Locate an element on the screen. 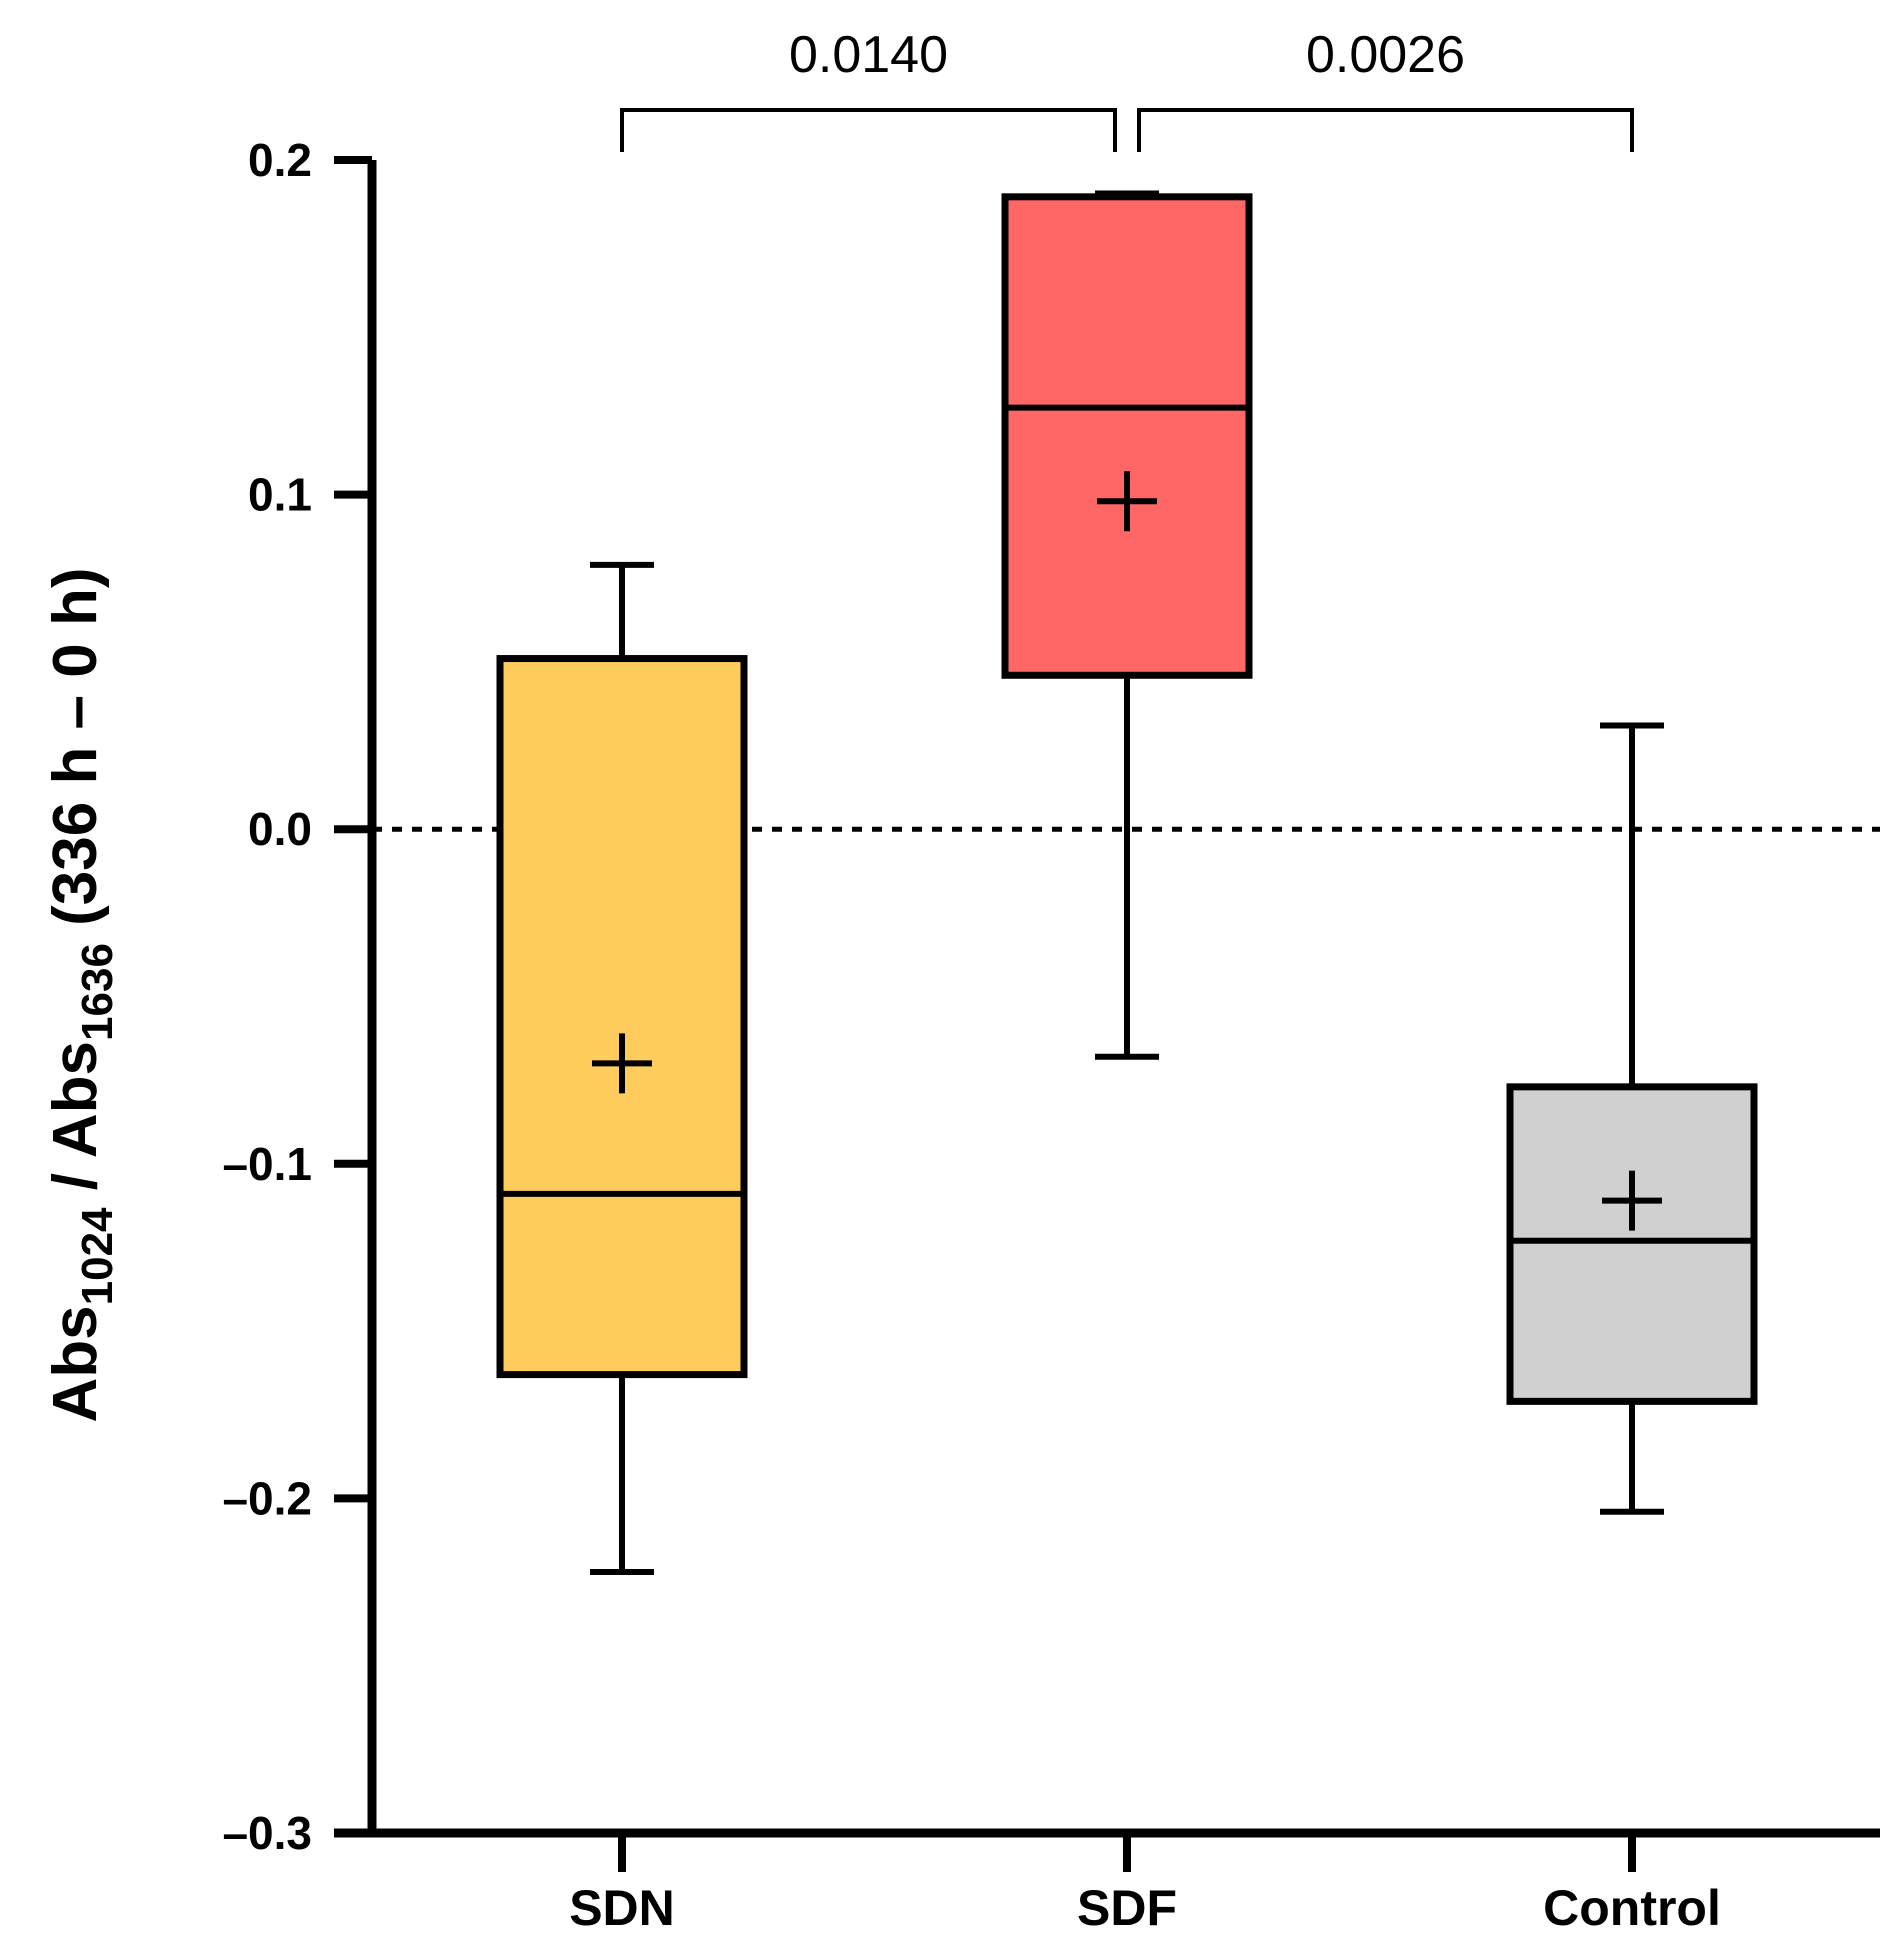 This screenshot has height=1935, width=1899. y-axis-label-subscript: 1636 is located at coordinates (97, 992).